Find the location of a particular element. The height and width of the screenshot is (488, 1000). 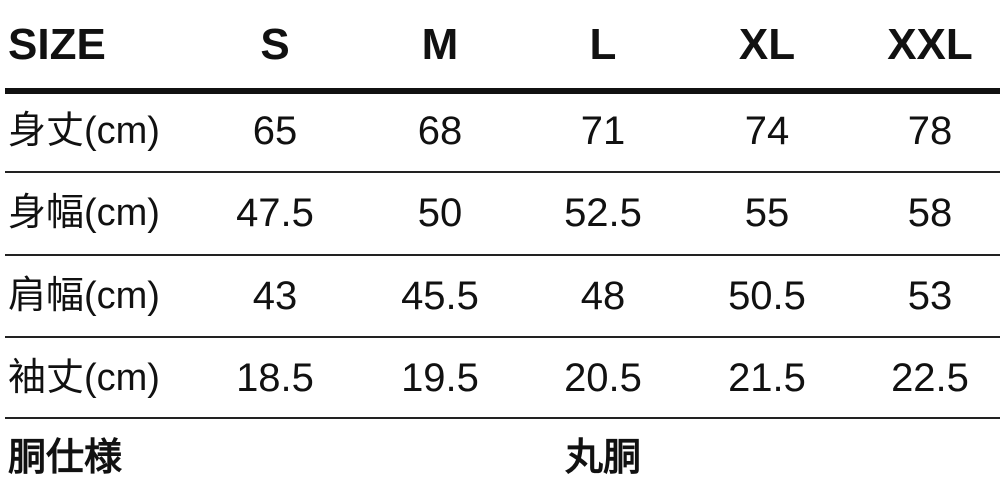

table-row: 身丈(cm) 65 68 71 74 78 is located at coordinates (500, 131).